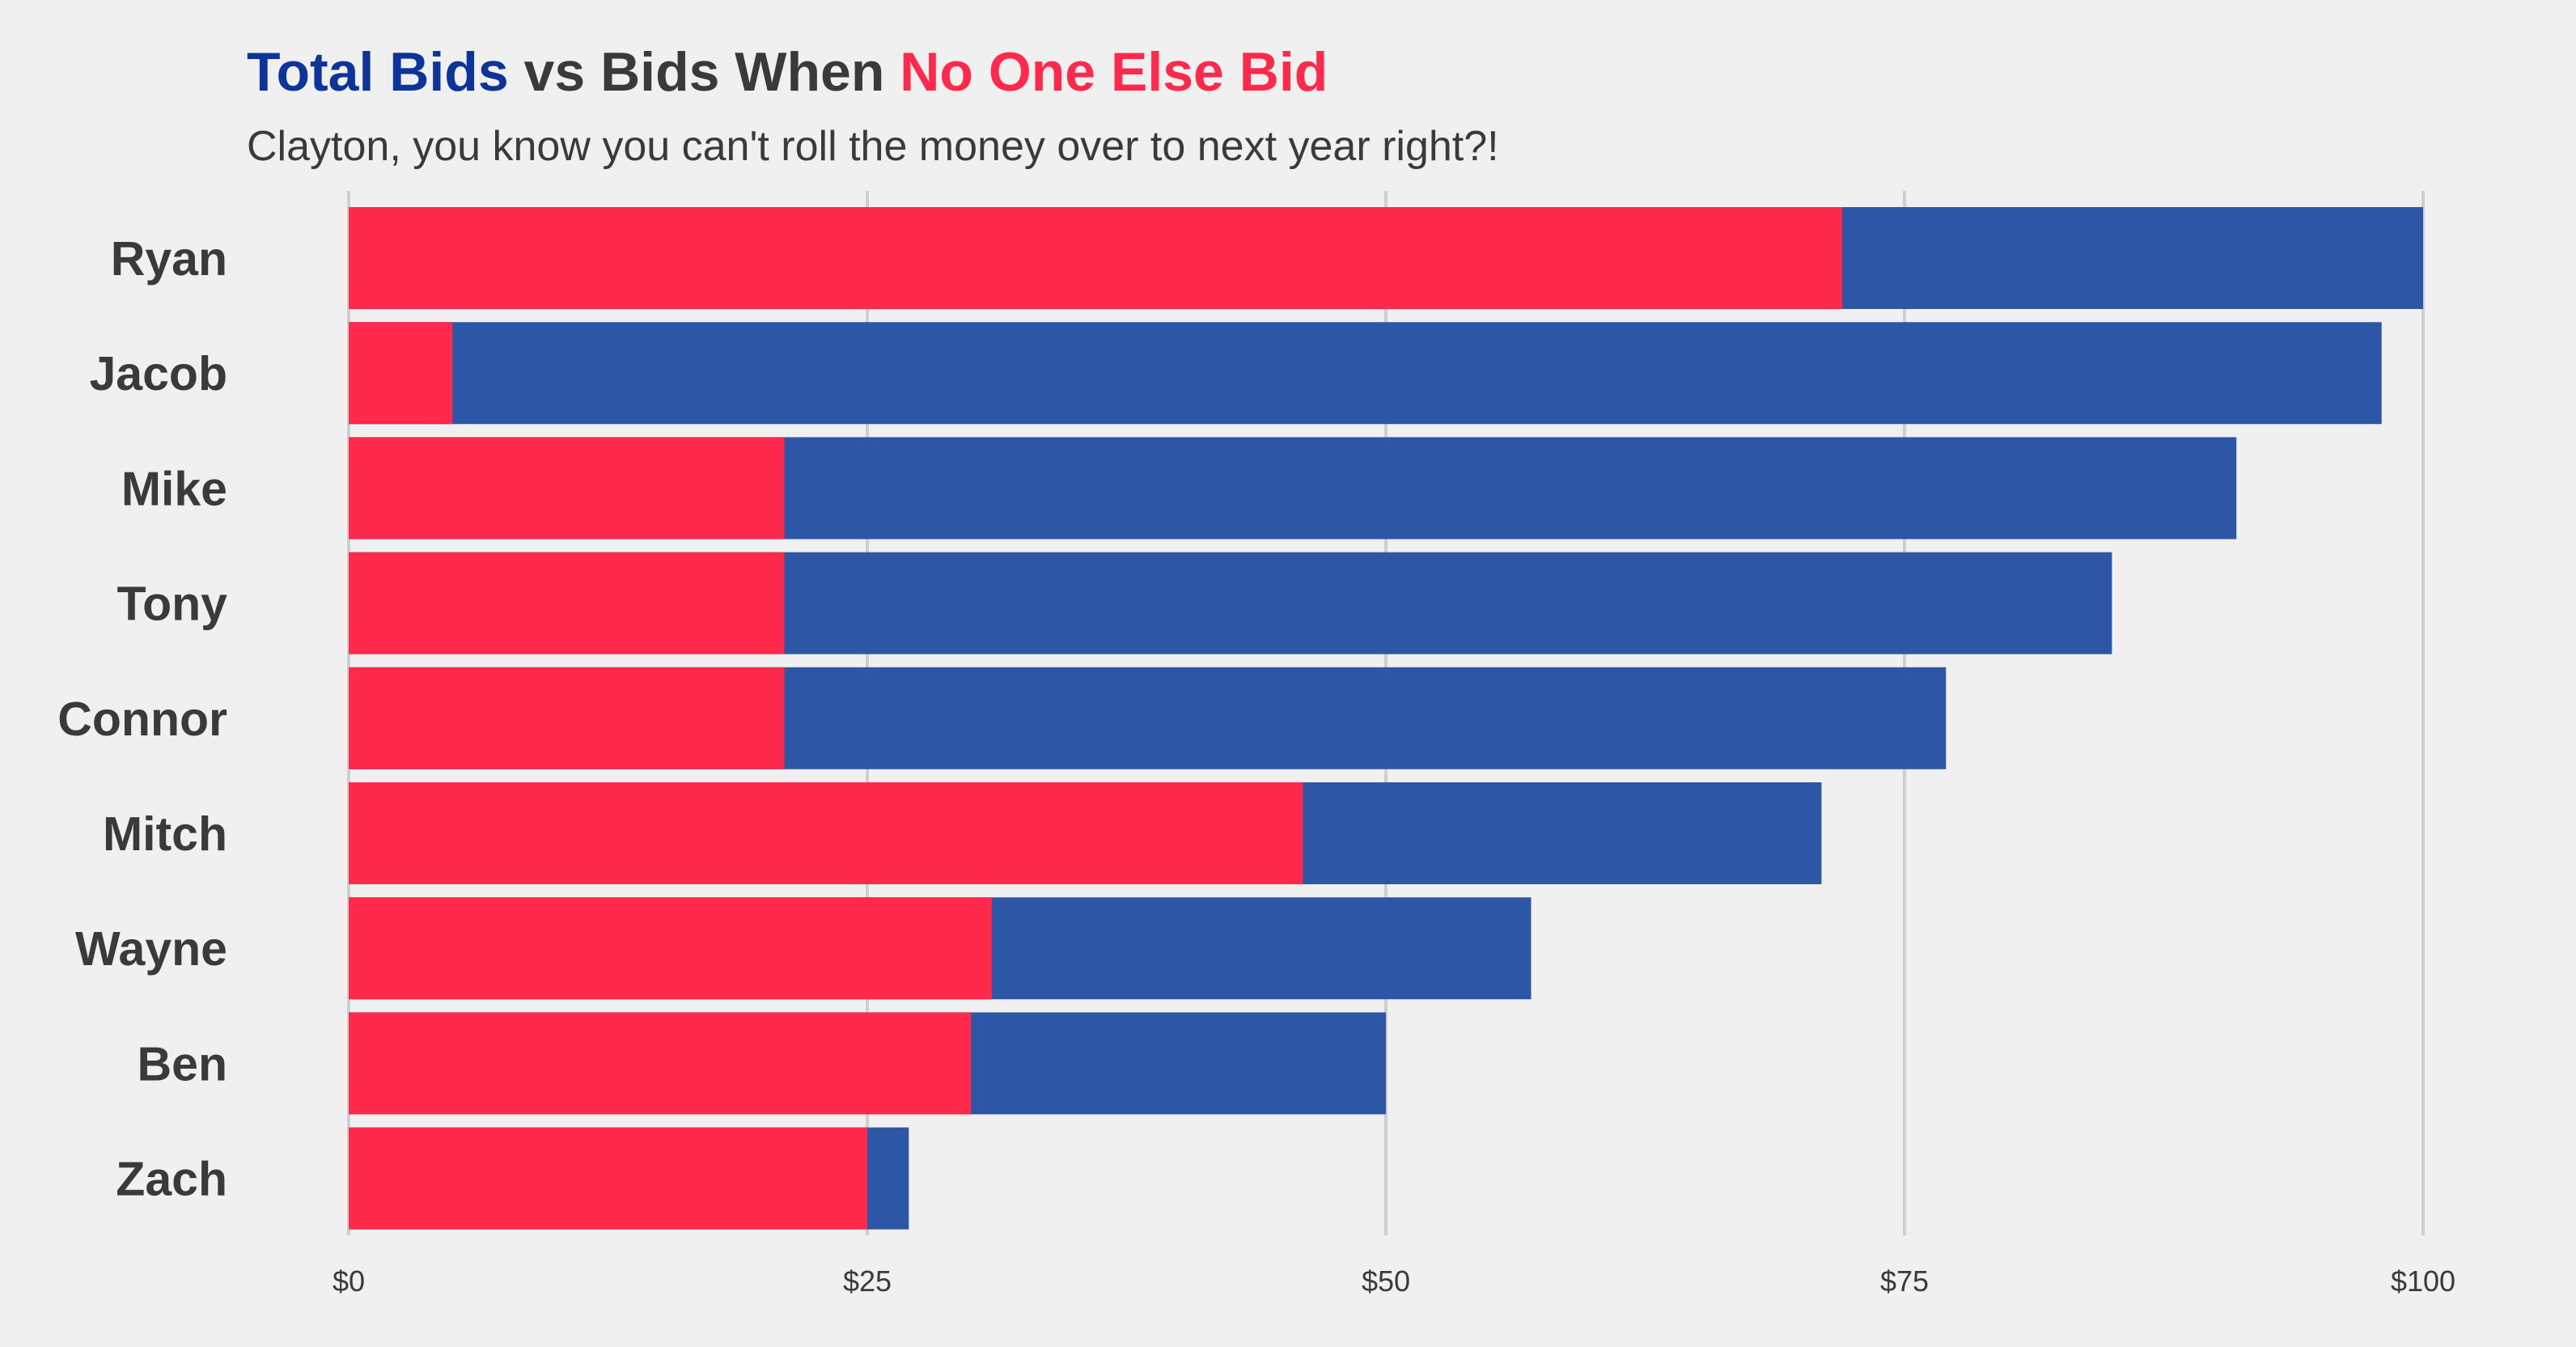 Image resolution: width=2576 pixels, height=1347 pixels. Describe the element at coordinates (151, 949) in the screenshot. I see `category-label: Wayne` at that location.